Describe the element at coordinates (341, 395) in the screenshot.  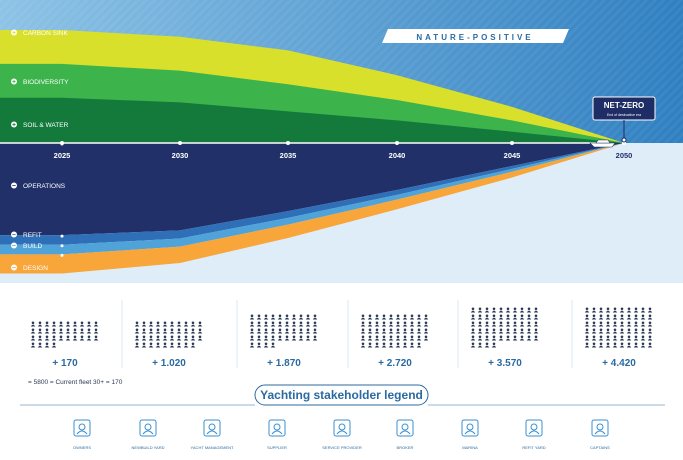
I see `stakeholder-legend-title: Yachting stakeholder legend` at that location.